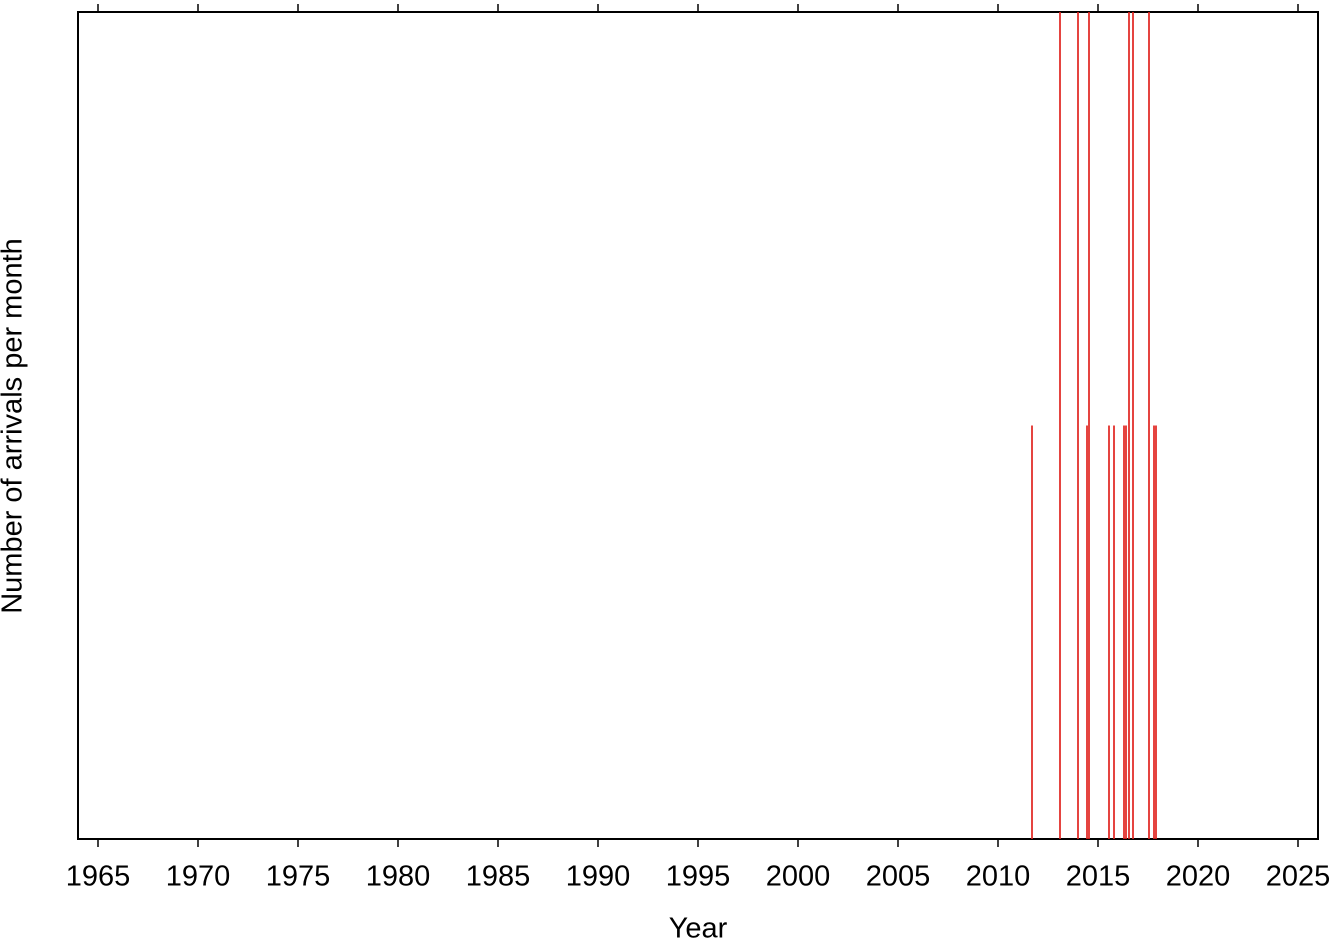 The width and height of the screenshot is (1344, 942). What do you see at coordinates (998, 877) in the screenshot?
I see `x-tick-label: 2010` at bounding box center [998, 877].